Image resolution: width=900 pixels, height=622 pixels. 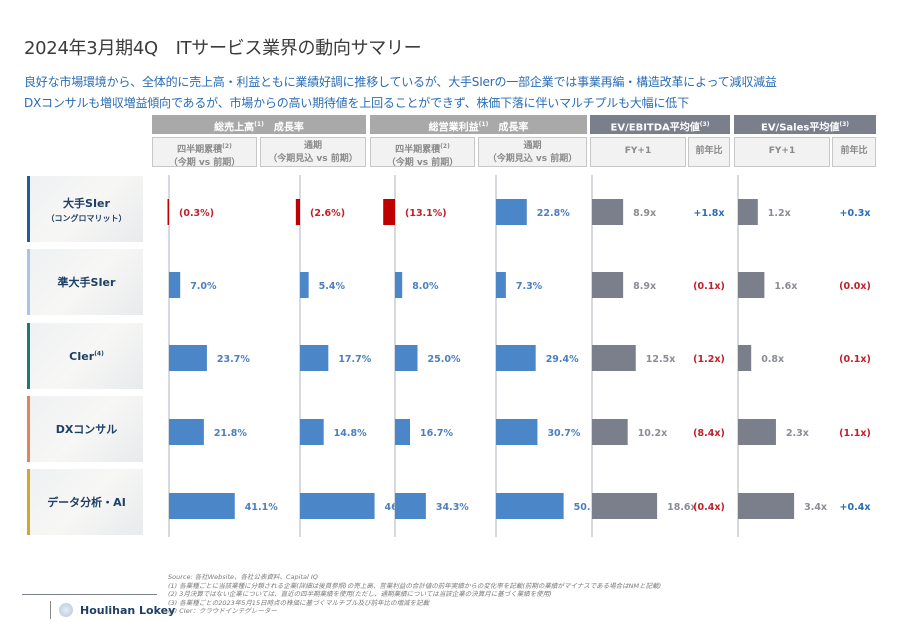 What do you see at coordinates (426, 213) in the screenshot?
I see `data-label: (13.1%)` at bounding box center [426, 213].